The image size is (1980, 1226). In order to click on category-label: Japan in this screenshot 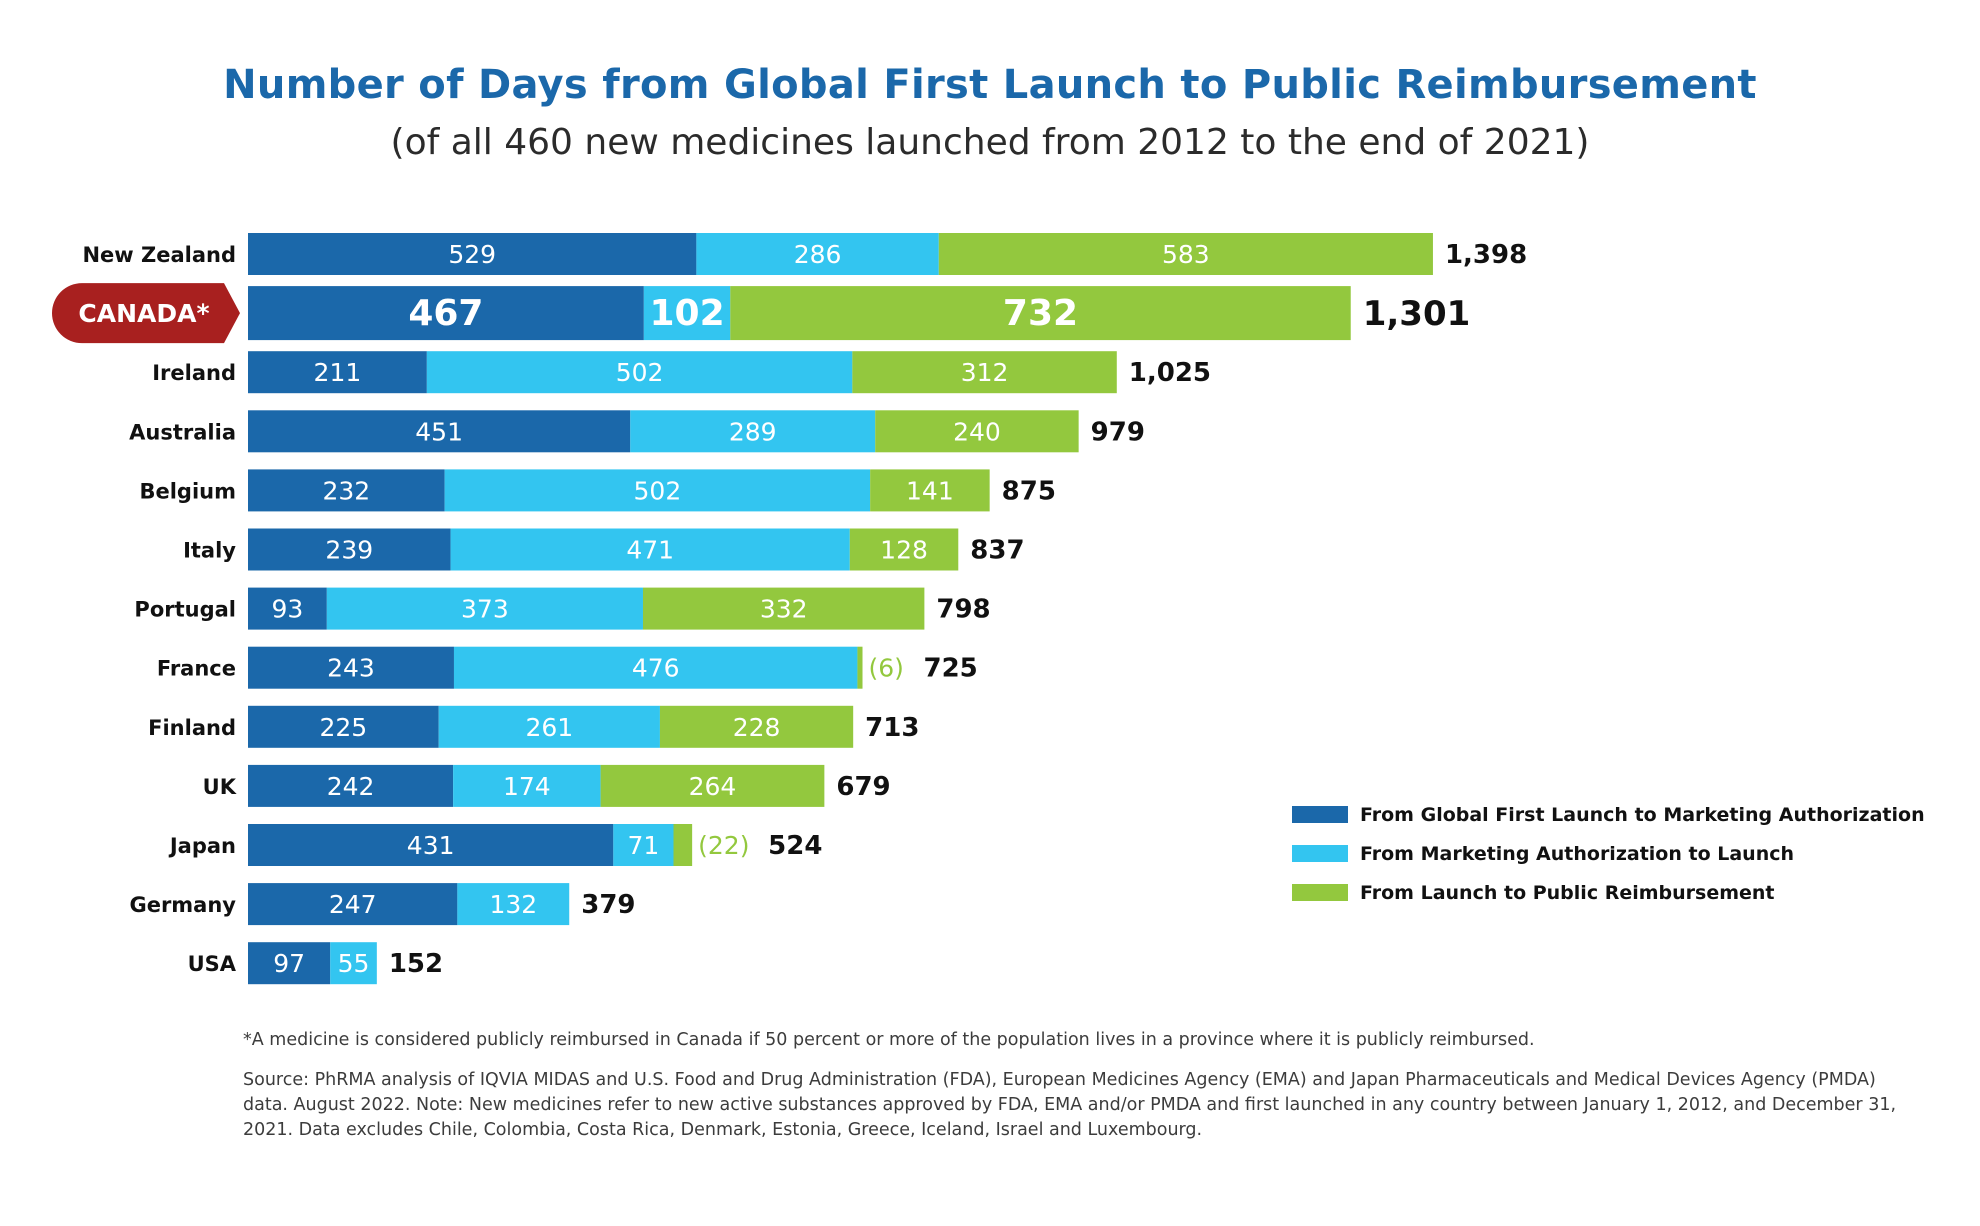, I will do `click(202, 846)`.